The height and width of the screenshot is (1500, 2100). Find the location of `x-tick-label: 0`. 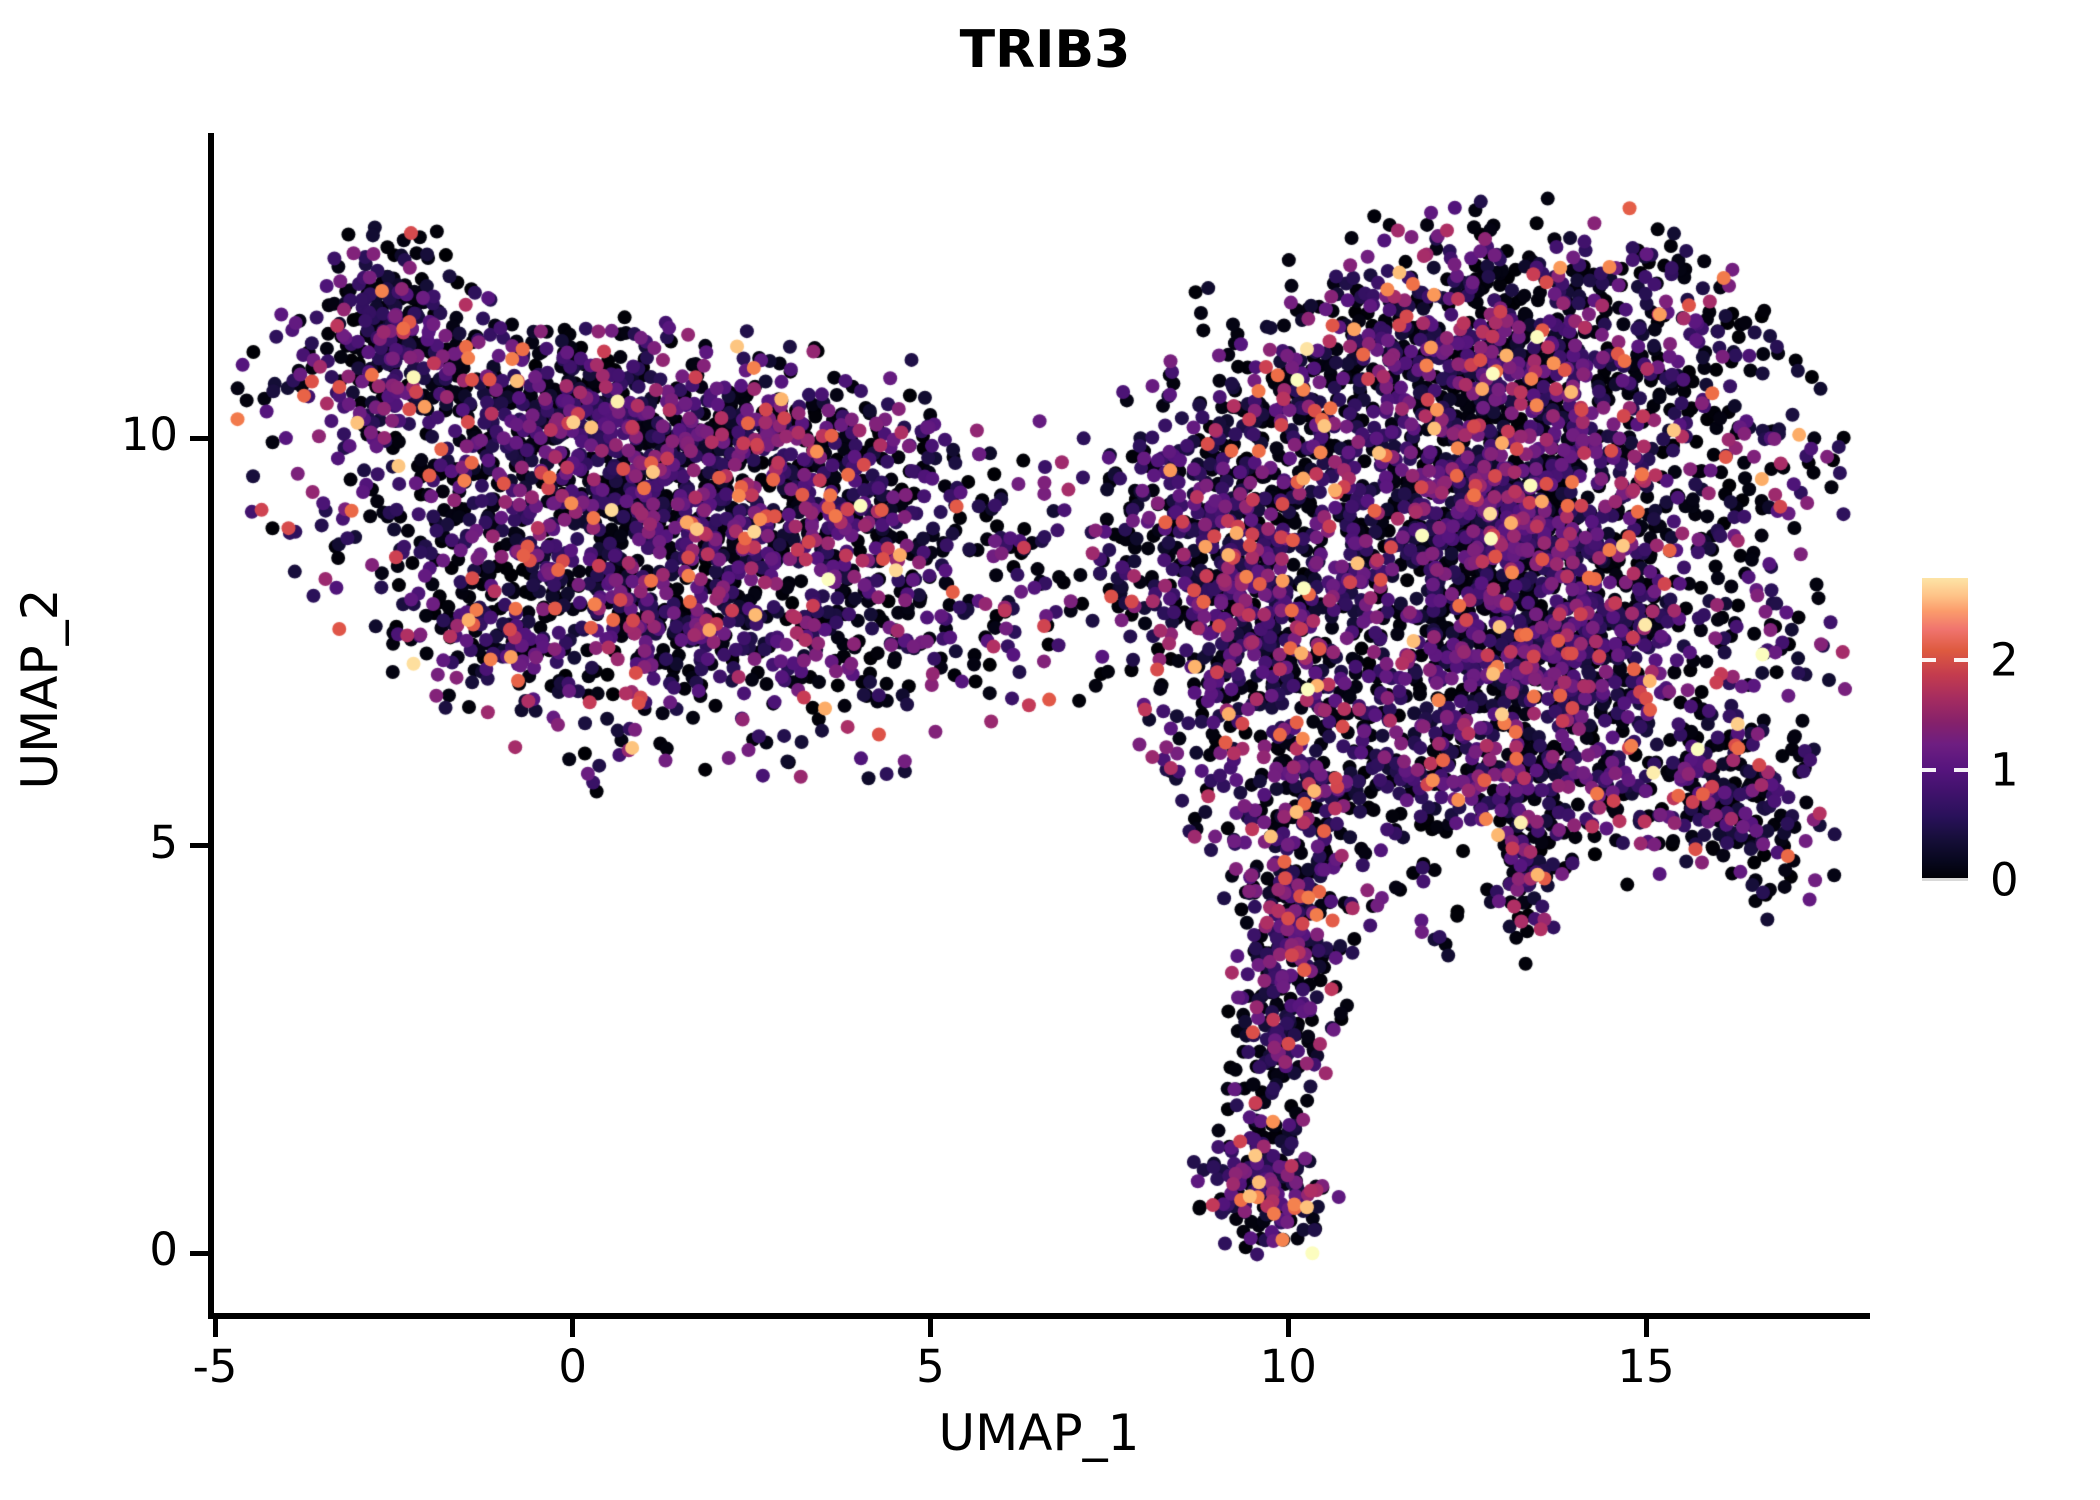

x-tick-label: 0 is located at coordinates (573, 1366).